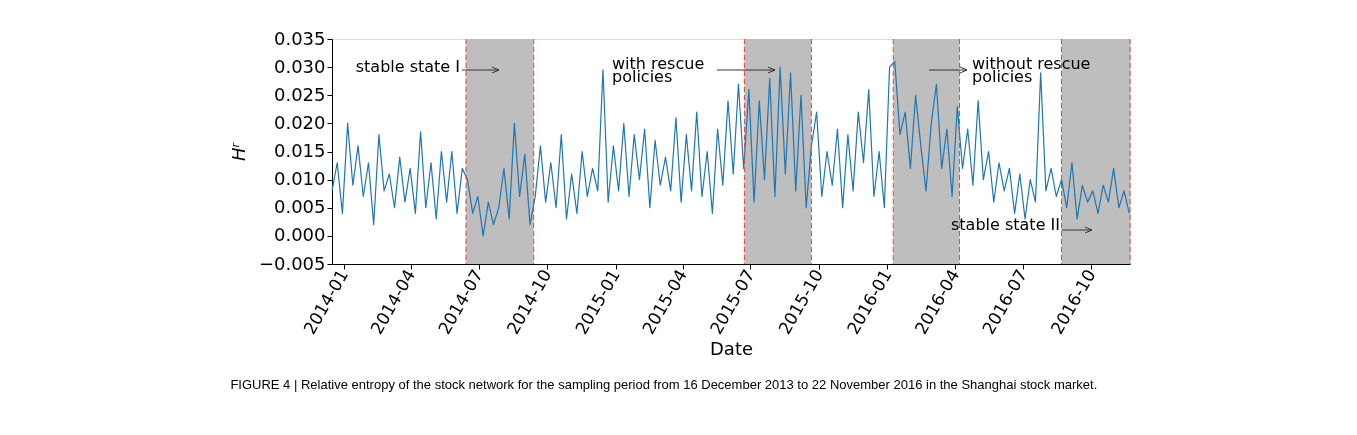 The width and height of the screenshot is (1357, 435). What do you see at coordinates (299, 150) in the screenshot?
I see `y-tick-label: 0.015` at bounding box center [299, 150].